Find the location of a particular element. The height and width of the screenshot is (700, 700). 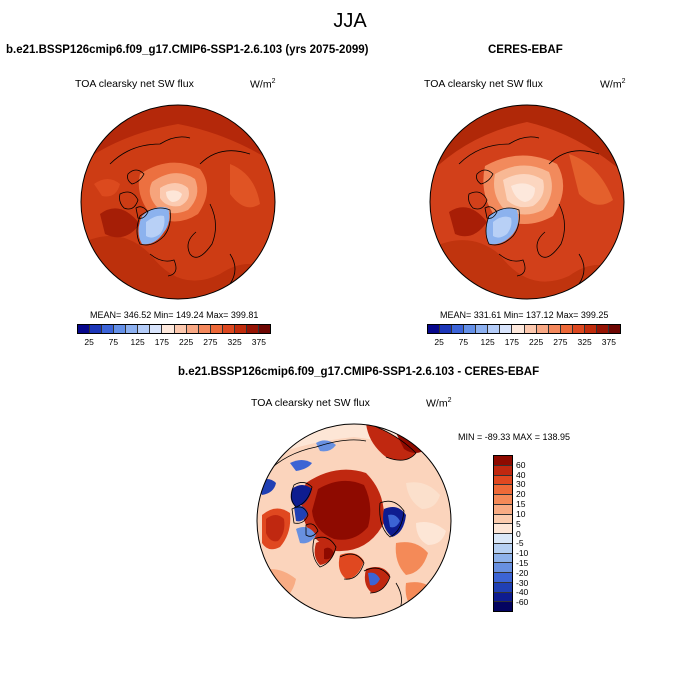

obs-colorbar-swatches is located at coordinates (524, 329).